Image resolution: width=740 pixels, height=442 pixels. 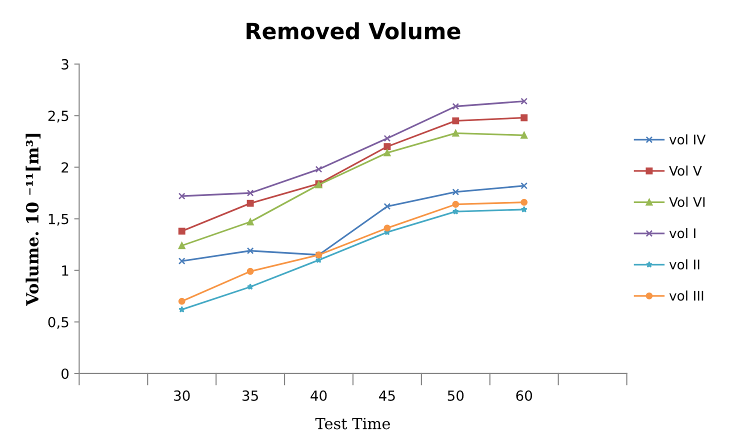 What do you see at coordinates (353, 31) in the screenshot?
I see `chart-title: Removed Volume` at bounding box center [353, 31].